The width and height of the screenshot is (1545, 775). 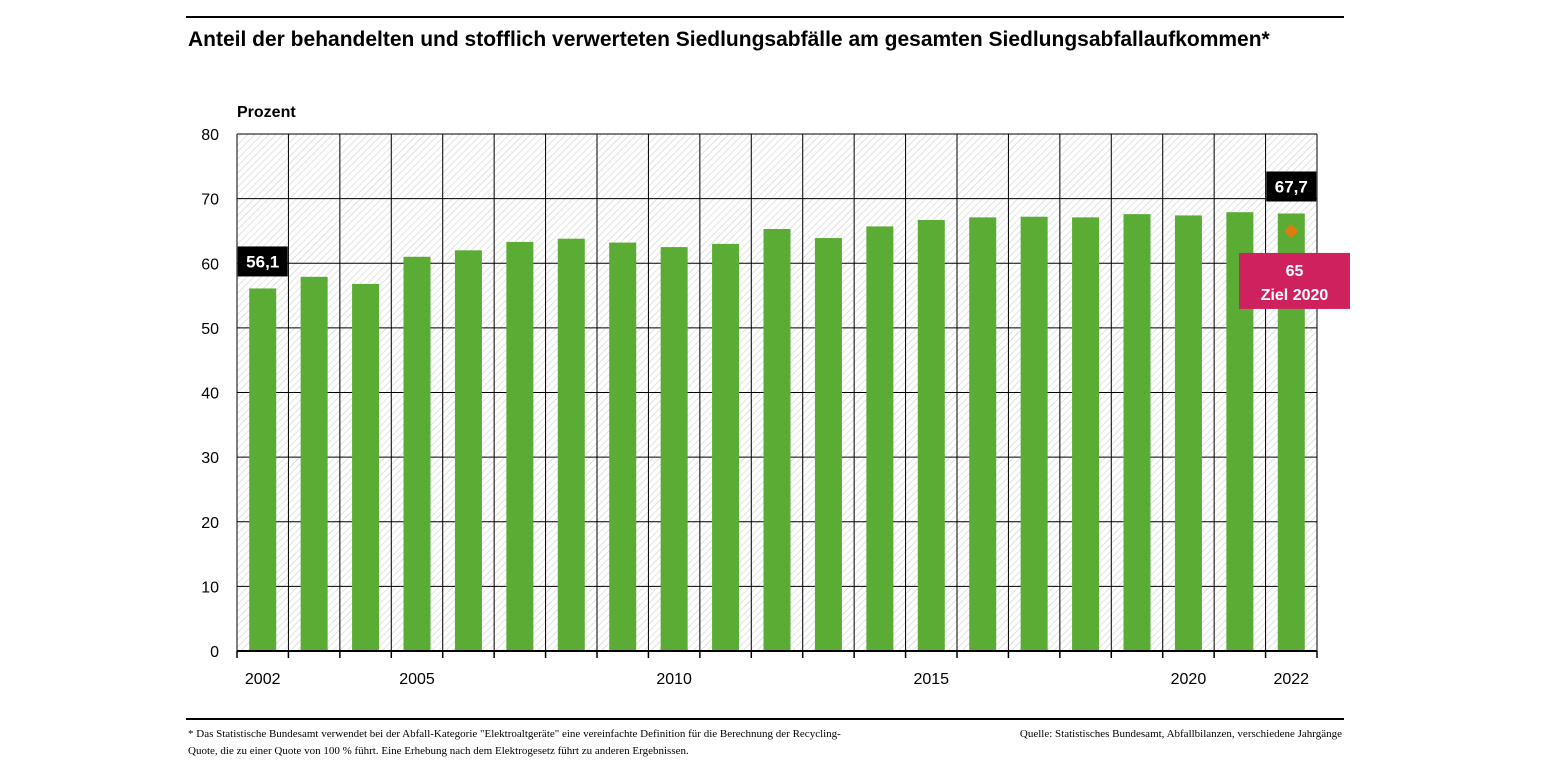 What do you see at coordinates (266, 112) in the screenshot?
I see `y-axis-label: Prozent` at bounding box center [266, 112].